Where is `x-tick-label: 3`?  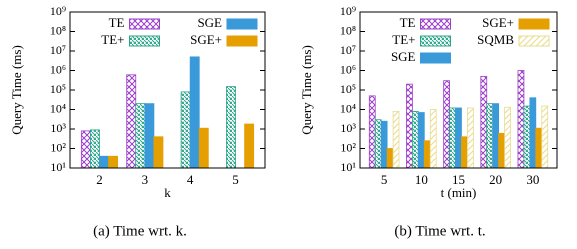
x-tick-label: 3 is located at coordinates (145, 179).